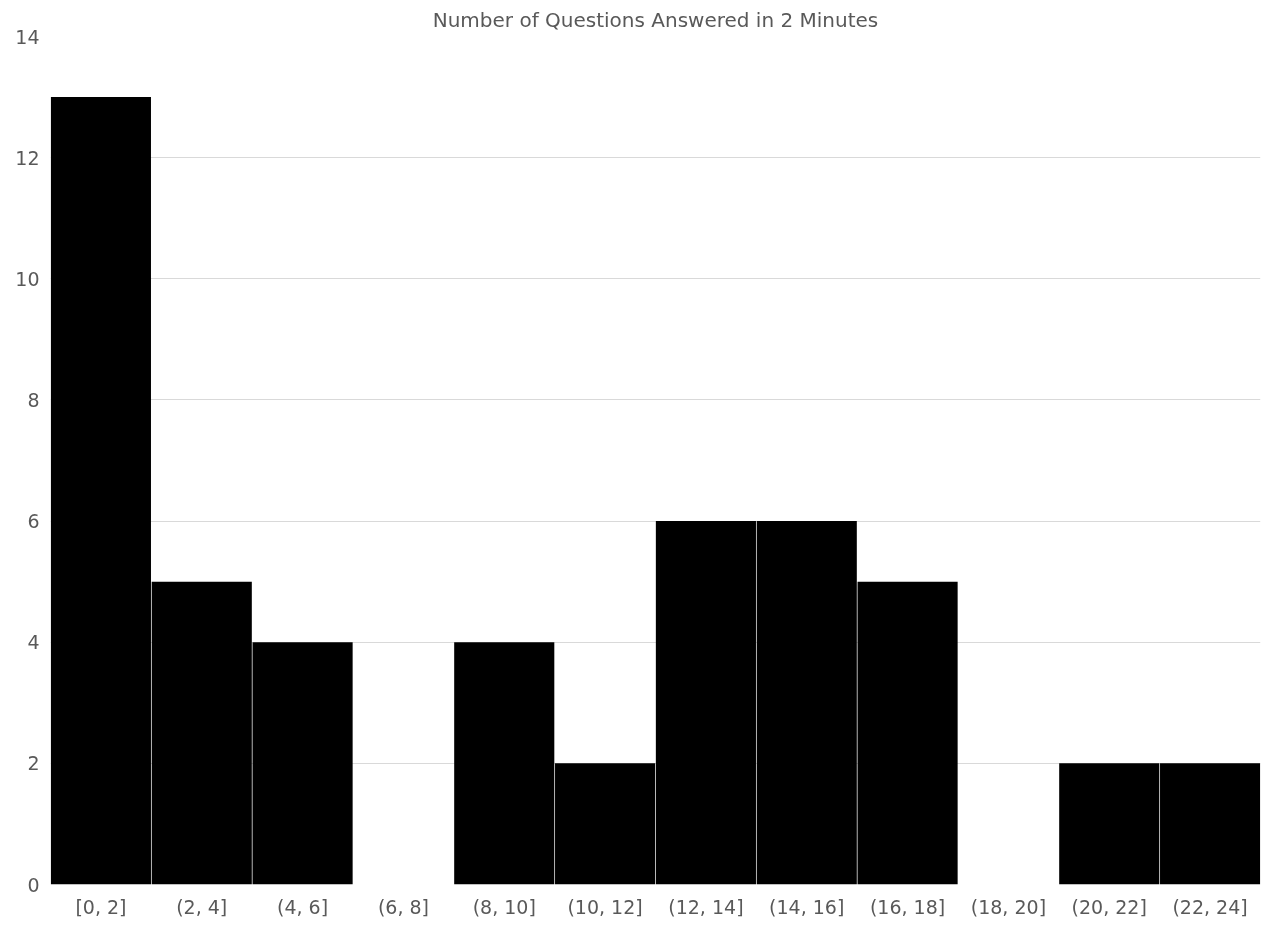  I want to click on x-tick-label: (16, 18], so click(907, 906).